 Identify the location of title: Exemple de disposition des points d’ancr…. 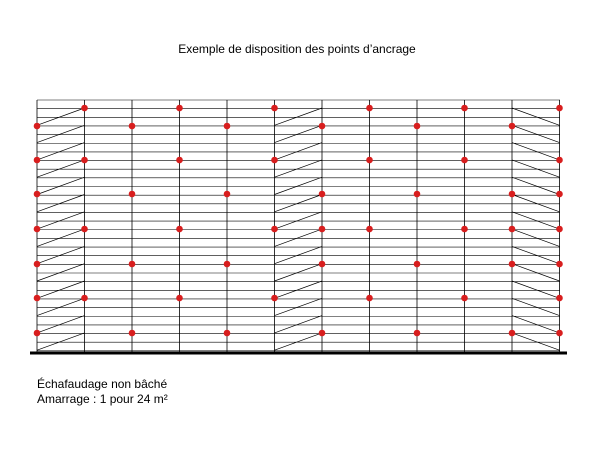
(297, 49).